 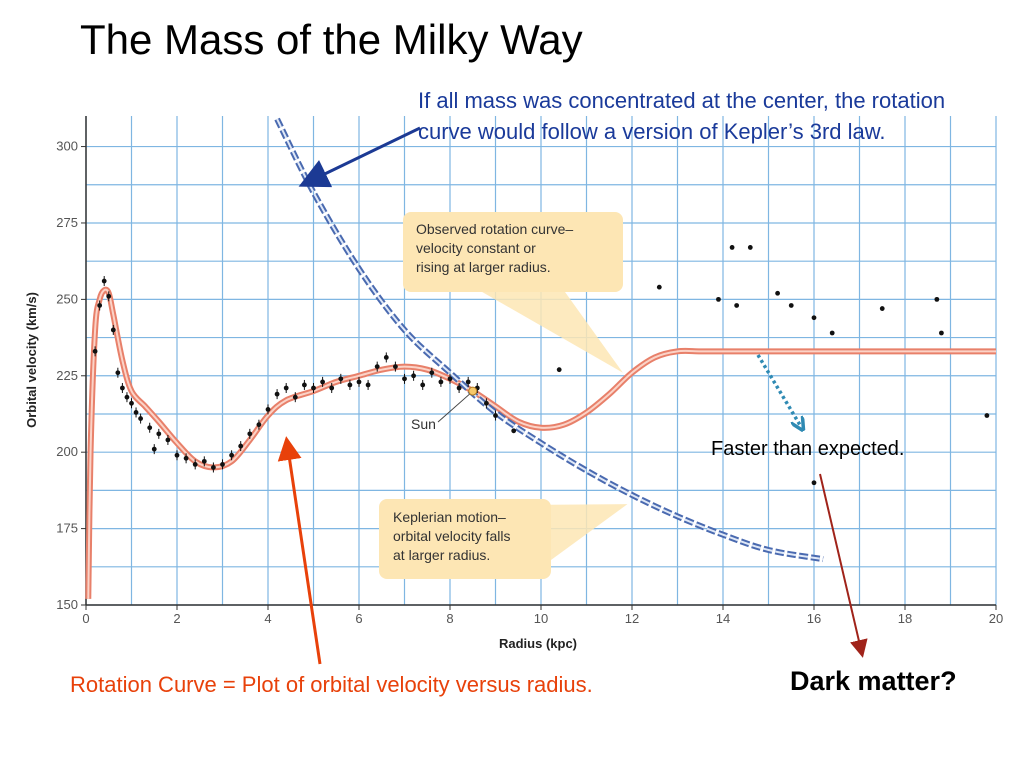 What do you see at coordinates (473, 391) in the screenshot?
I see `sun-marker` at bounding box center [473, 391].